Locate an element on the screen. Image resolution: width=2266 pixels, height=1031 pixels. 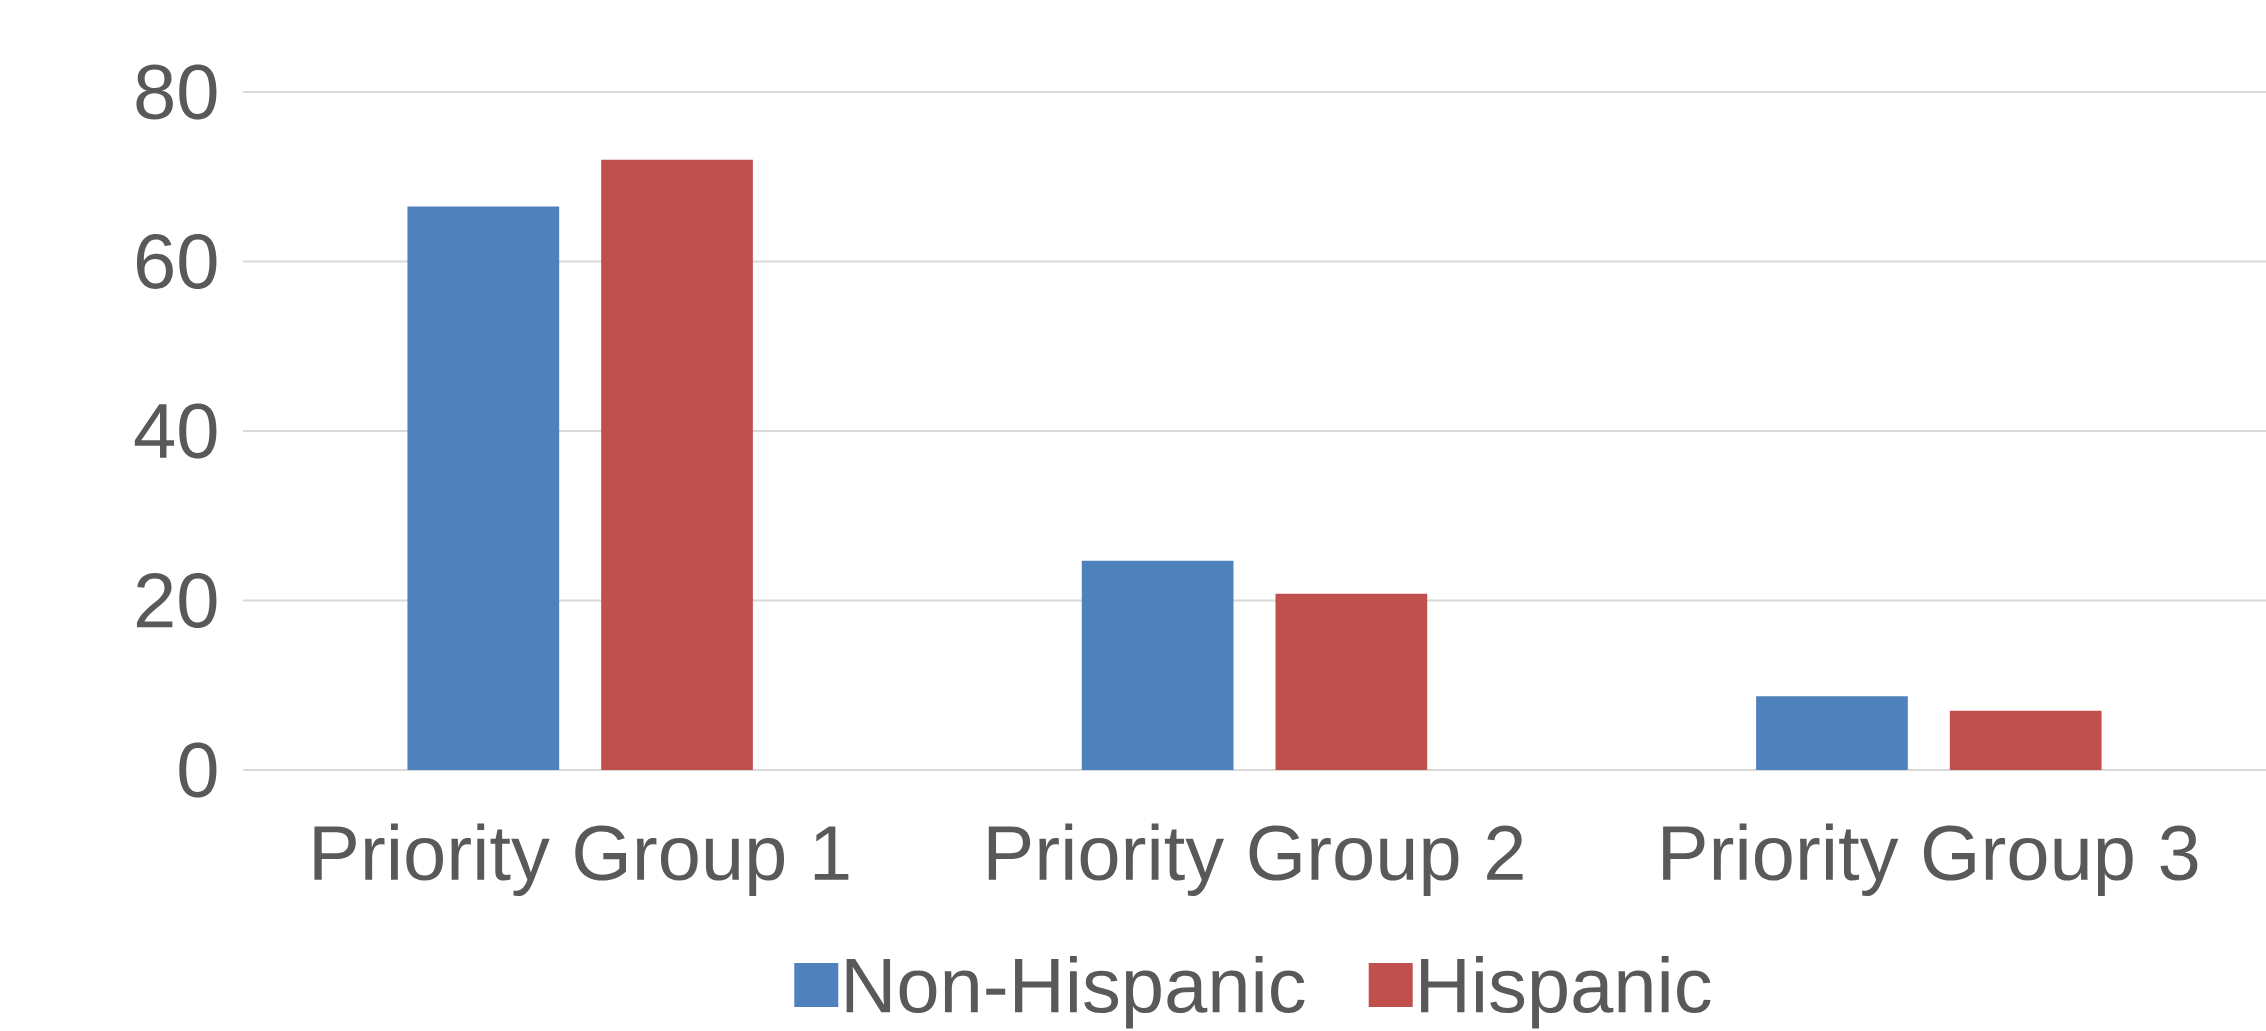
y-tick-label: 0 is located at coordinates (198, 770).